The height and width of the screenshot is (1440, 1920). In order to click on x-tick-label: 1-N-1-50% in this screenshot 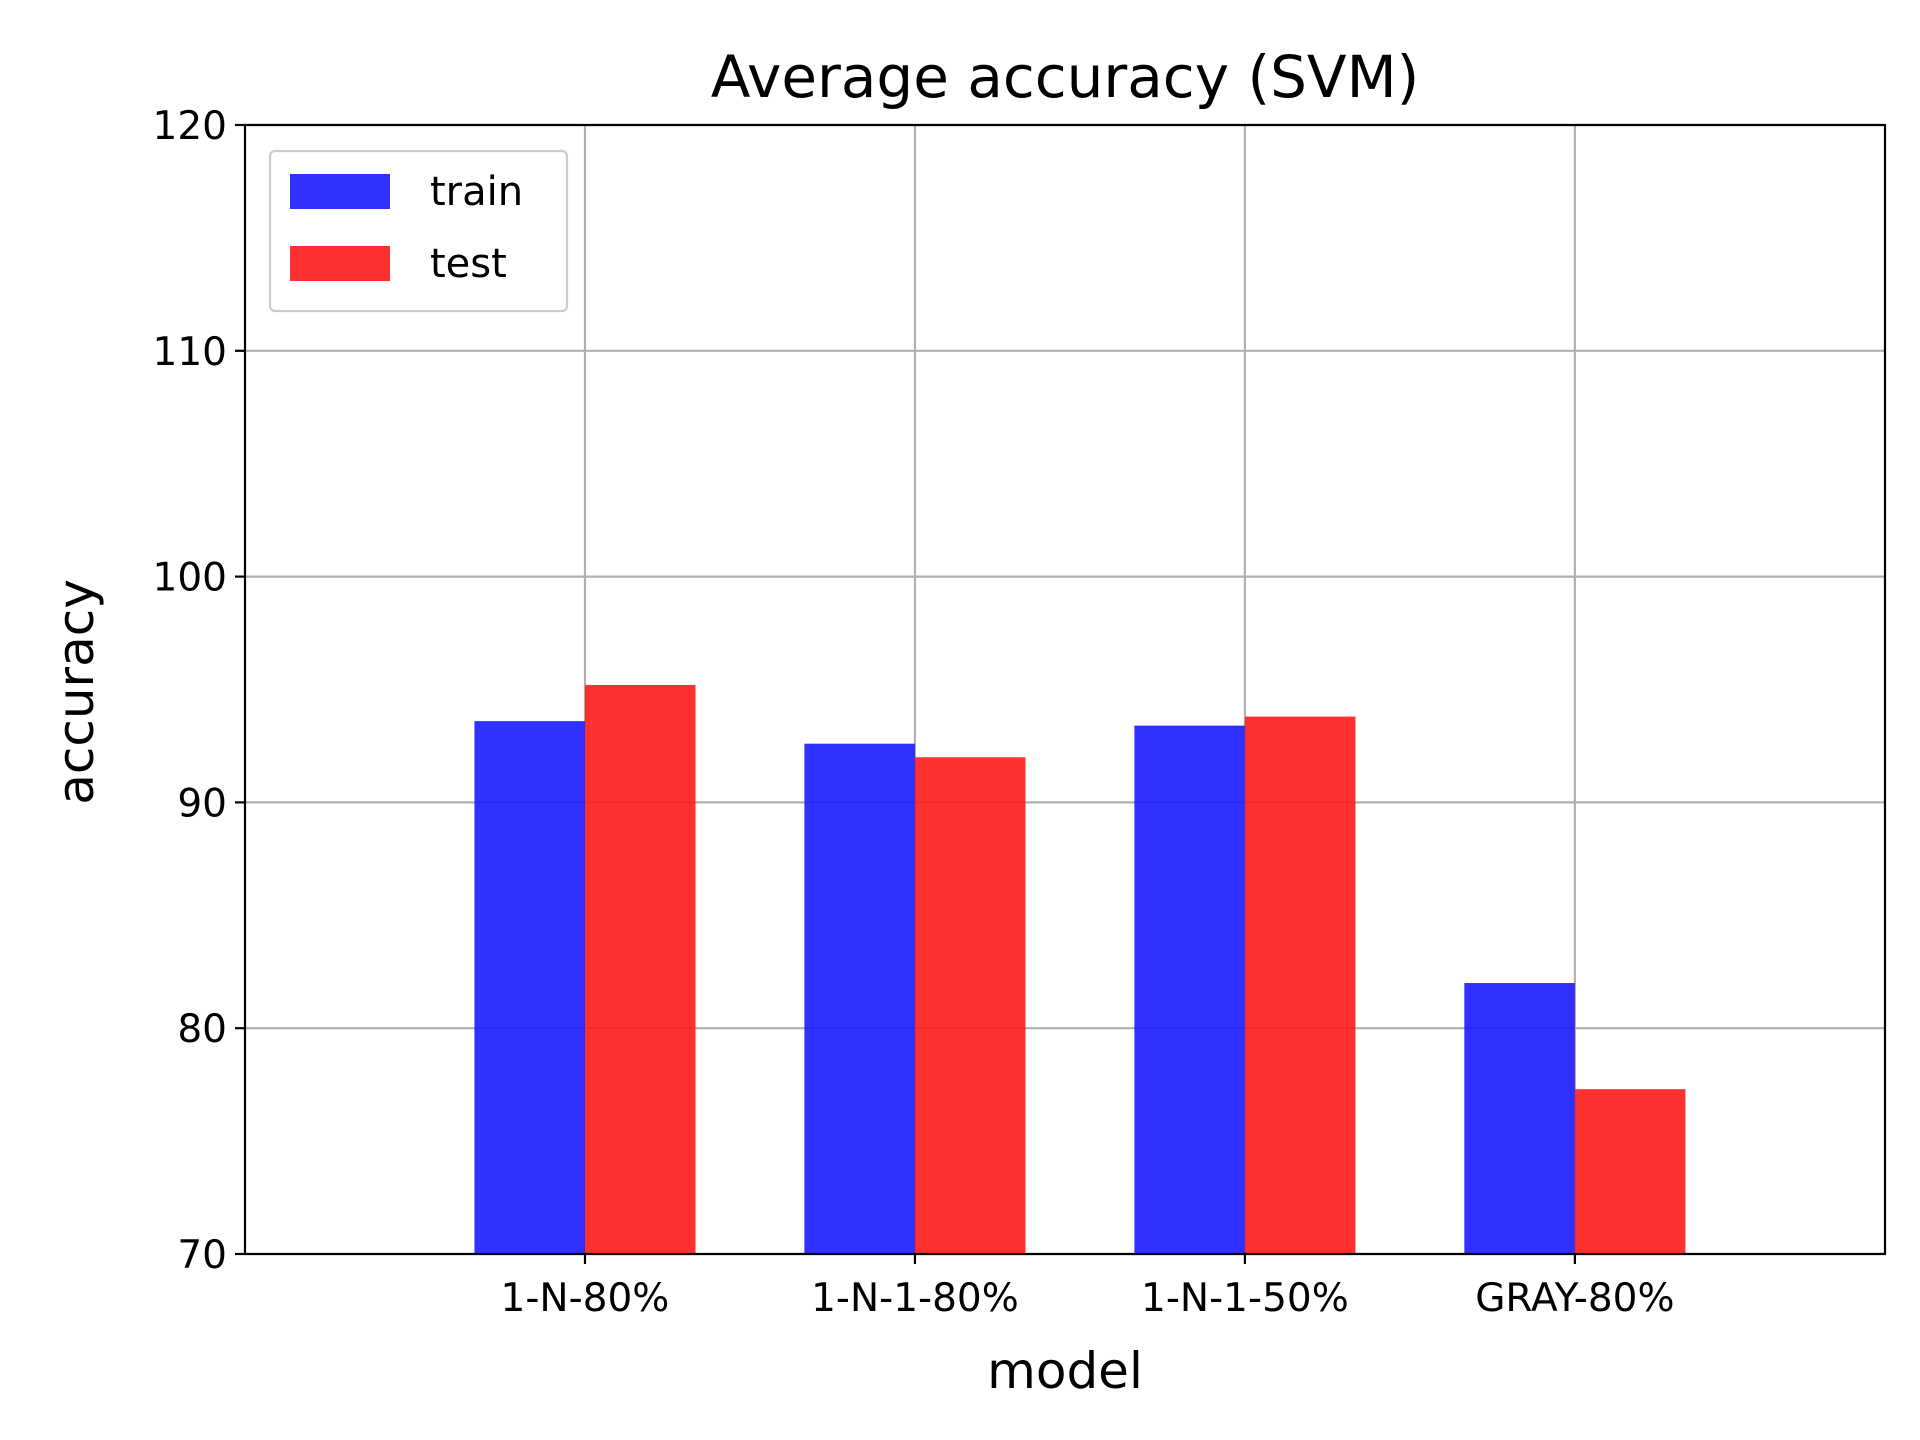, I will do `click(1245, 1298)`.